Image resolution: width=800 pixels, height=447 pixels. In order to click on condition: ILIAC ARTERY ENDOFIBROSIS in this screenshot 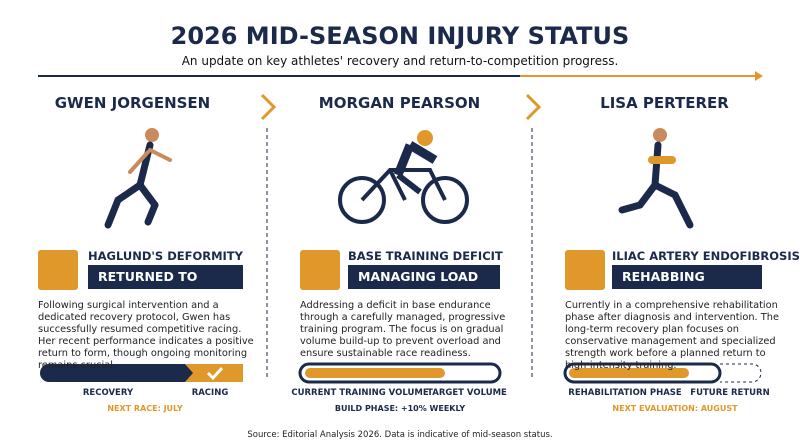, I will do `click(706, 256)`.